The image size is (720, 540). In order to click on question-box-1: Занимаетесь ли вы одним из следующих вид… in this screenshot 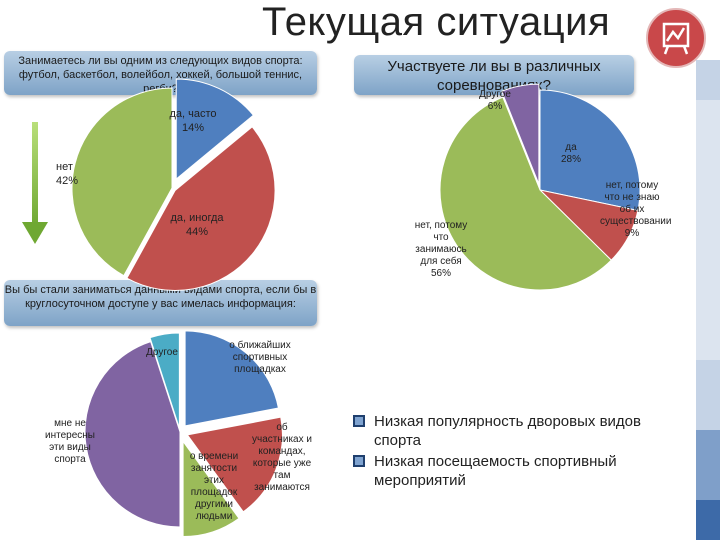, I will do `click(160, 73)`.